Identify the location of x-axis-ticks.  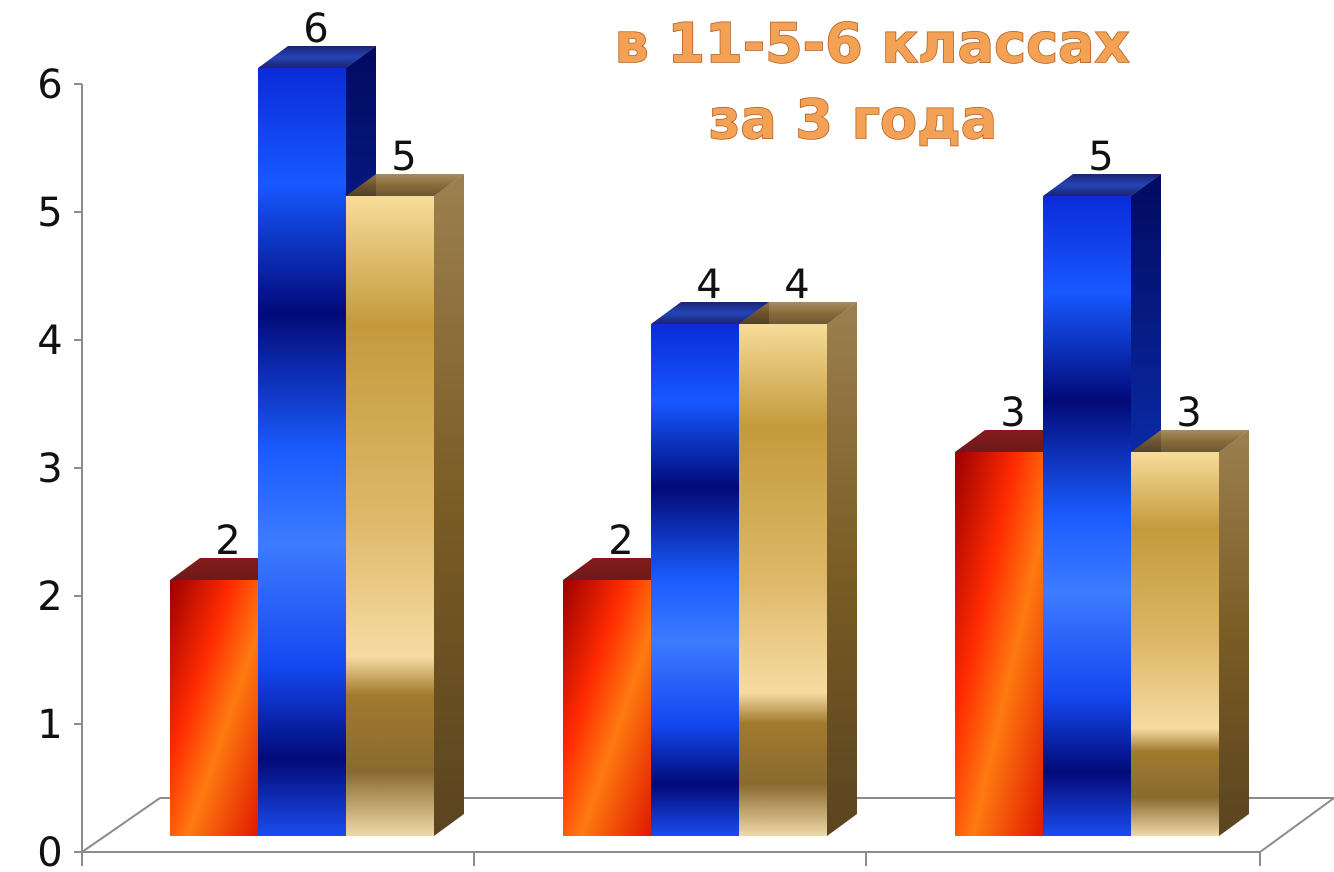
(671, 859).